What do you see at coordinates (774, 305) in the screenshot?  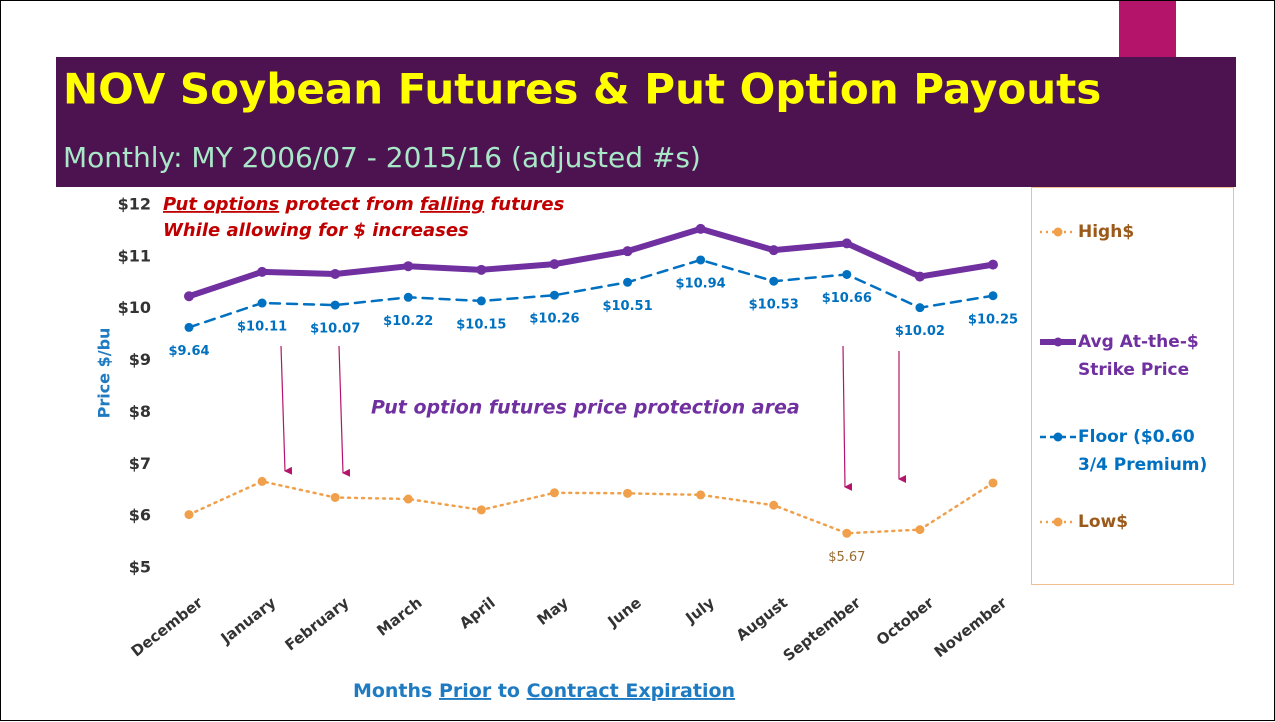 I see `data-label: $10.53` at bounding box center [774, 305].